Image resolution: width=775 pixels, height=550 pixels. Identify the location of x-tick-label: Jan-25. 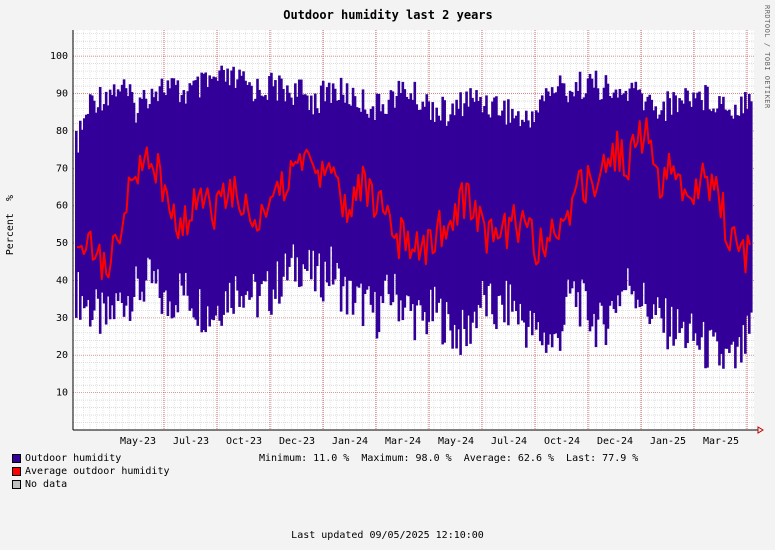
(668, 441).